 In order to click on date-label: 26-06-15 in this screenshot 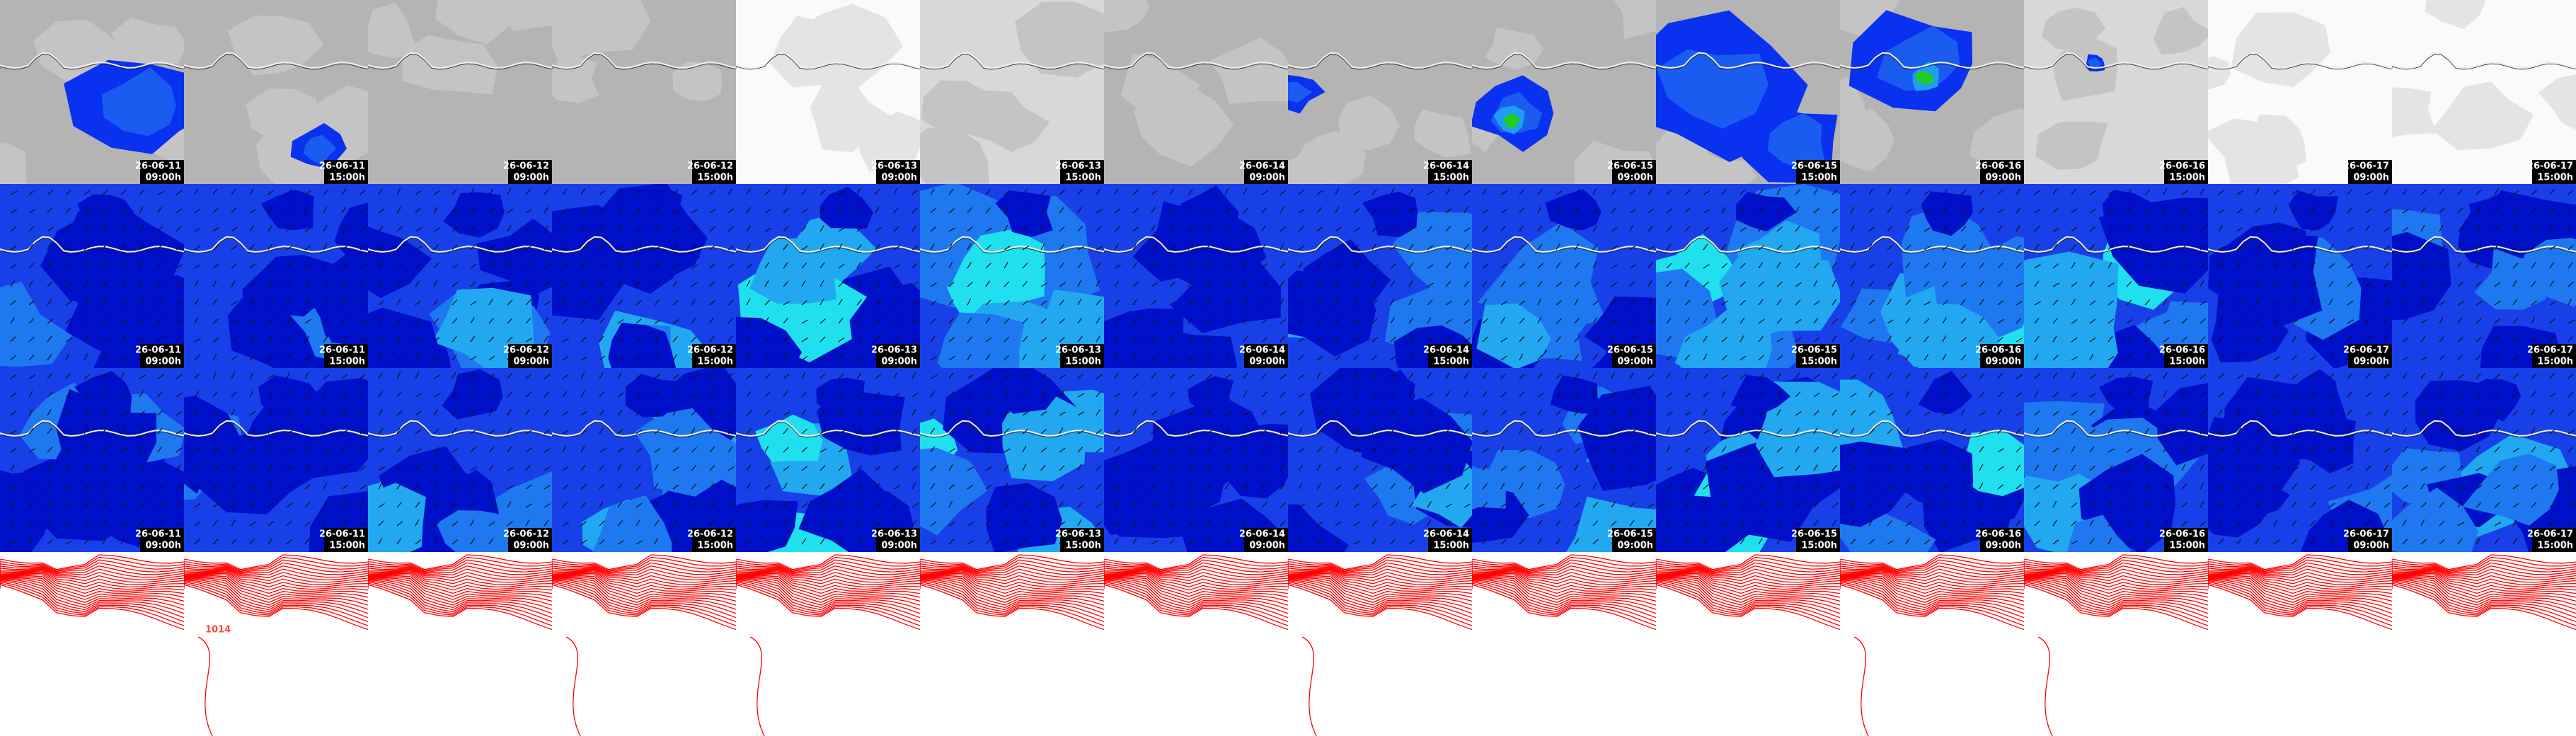, I will do `click(1630, 351)`.